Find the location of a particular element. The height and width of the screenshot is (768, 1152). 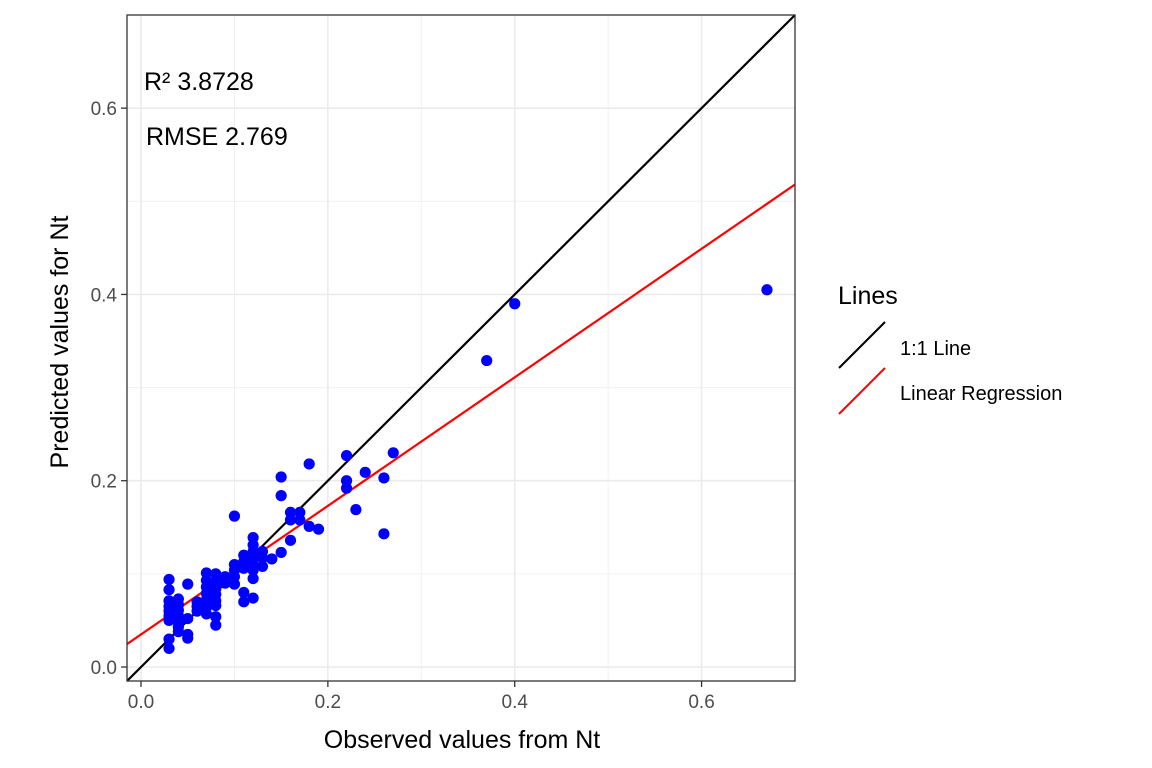

y-tick-label: 0.2 is located at coordinates (104, 482).